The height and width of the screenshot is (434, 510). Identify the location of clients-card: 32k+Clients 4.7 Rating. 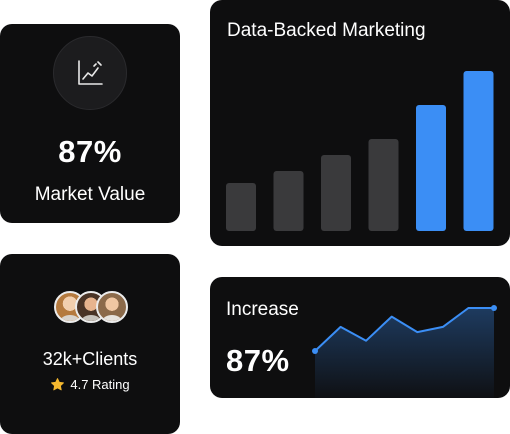
(90, 344).